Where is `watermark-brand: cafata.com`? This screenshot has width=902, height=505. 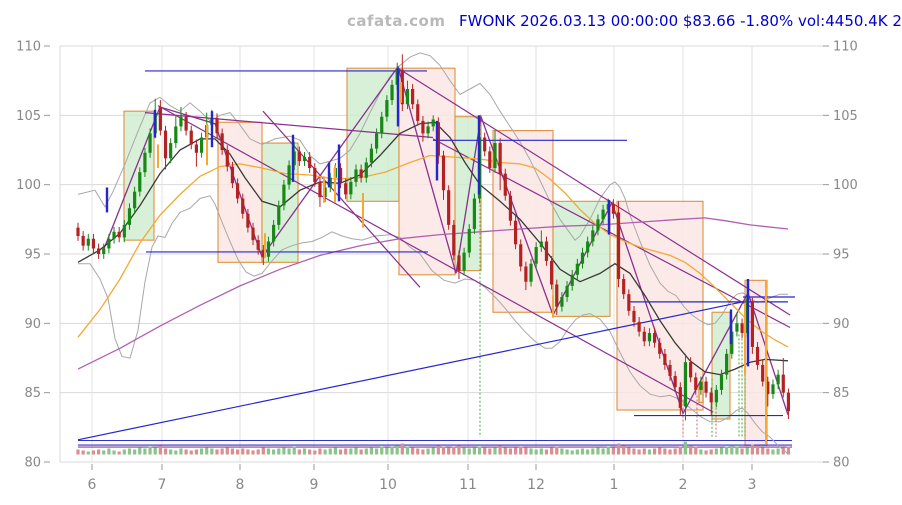 watermark-brand: cafata.com is located at coordinates (396, 21).